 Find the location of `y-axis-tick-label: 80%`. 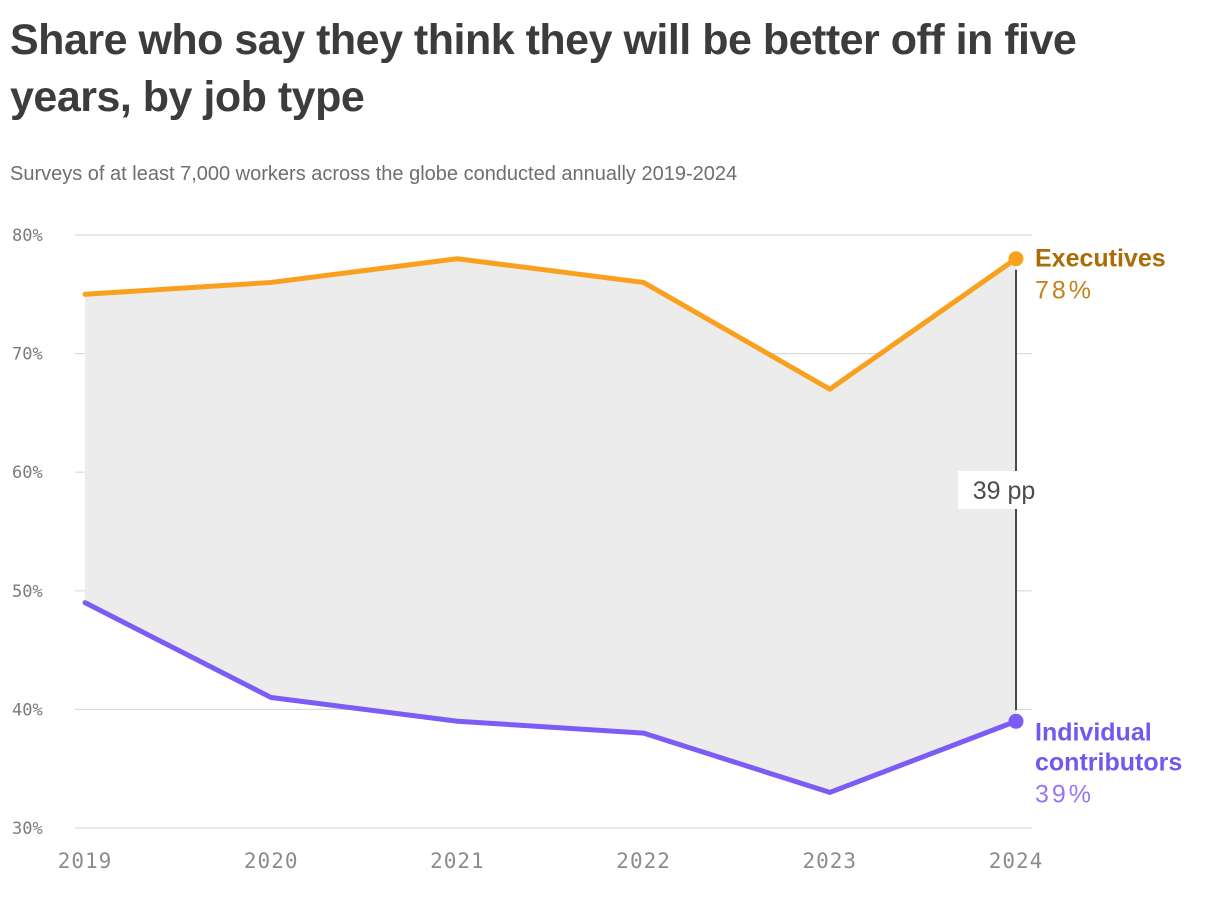

y-axis-tick-label: 80% is located at coordinates (27, 236).